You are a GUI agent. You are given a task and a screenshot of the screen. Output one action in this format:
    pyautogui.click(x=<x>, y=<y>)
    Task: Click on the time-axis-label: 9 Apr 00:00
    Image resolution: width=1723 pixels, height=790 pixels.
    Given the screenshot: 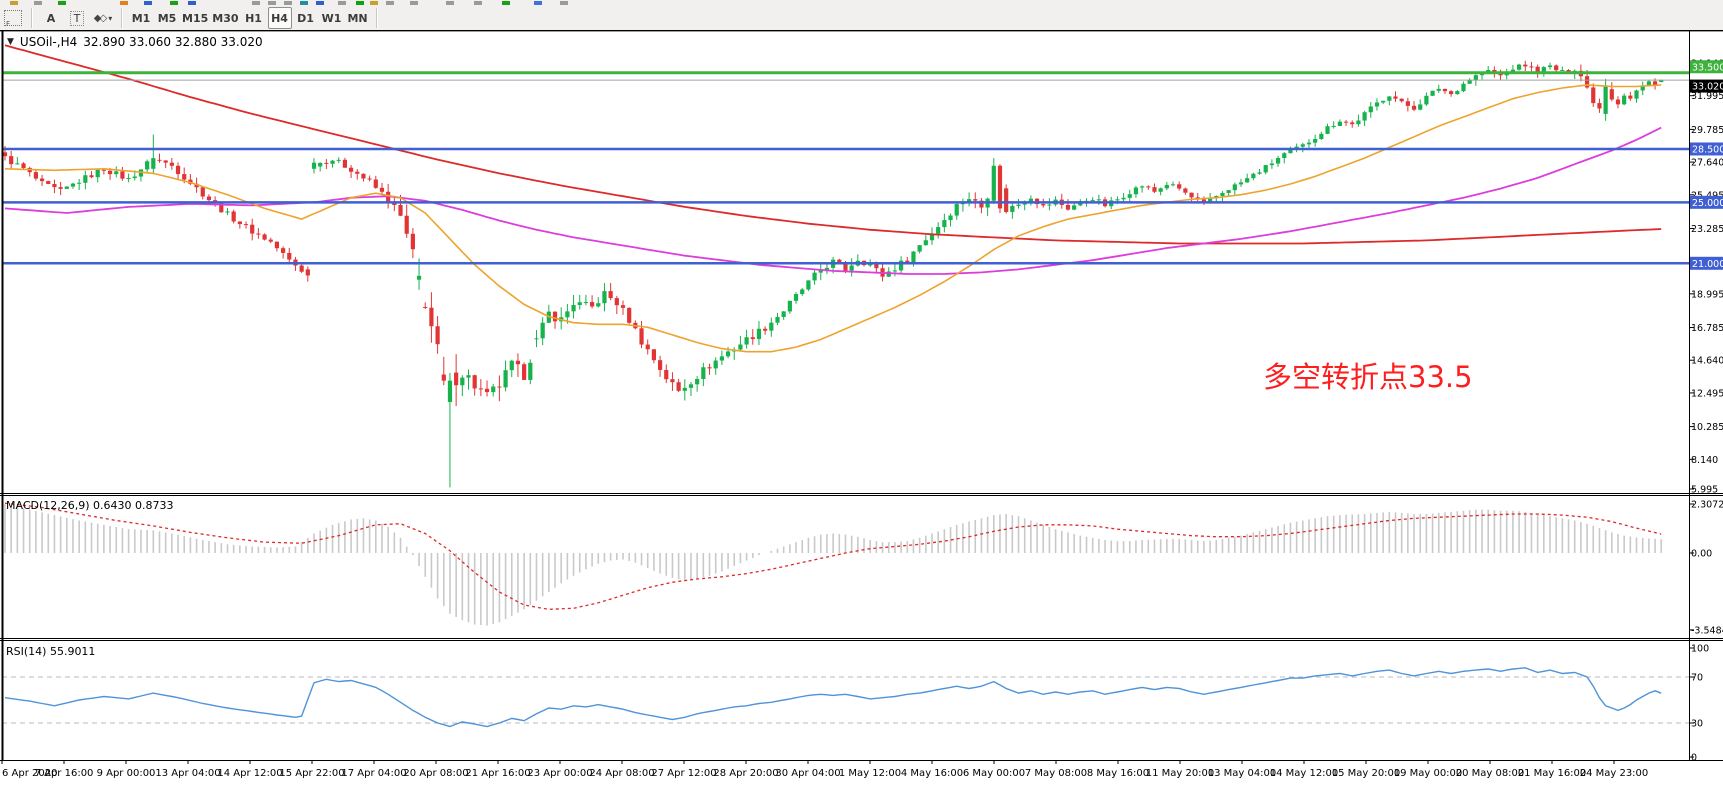 What is the action you would take?
    pyautogui.click(x=126, y=773)
    